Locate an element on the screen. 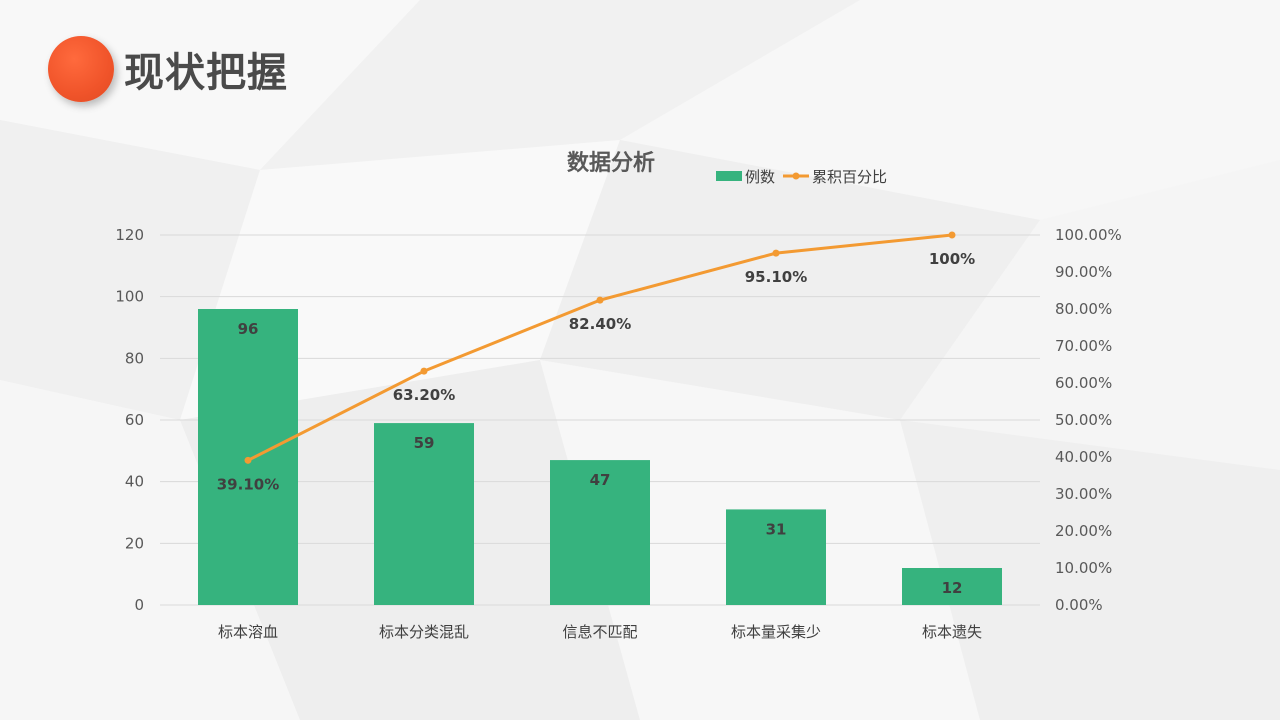 The image size is (1280, 720). legend-label-bar: 例数 is located at coordinates (760, 177).